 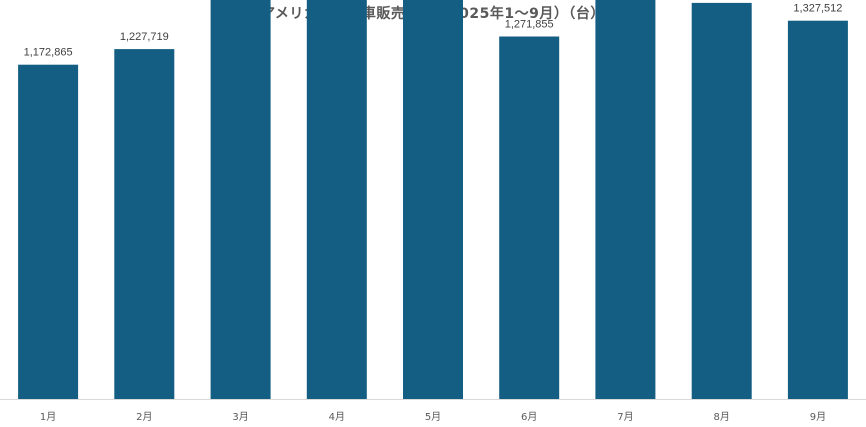 What do you see at coordinates (48, 53) in the screenshot?
I see `data-label-1: 1,172,865` at bounding box center [48, 53].